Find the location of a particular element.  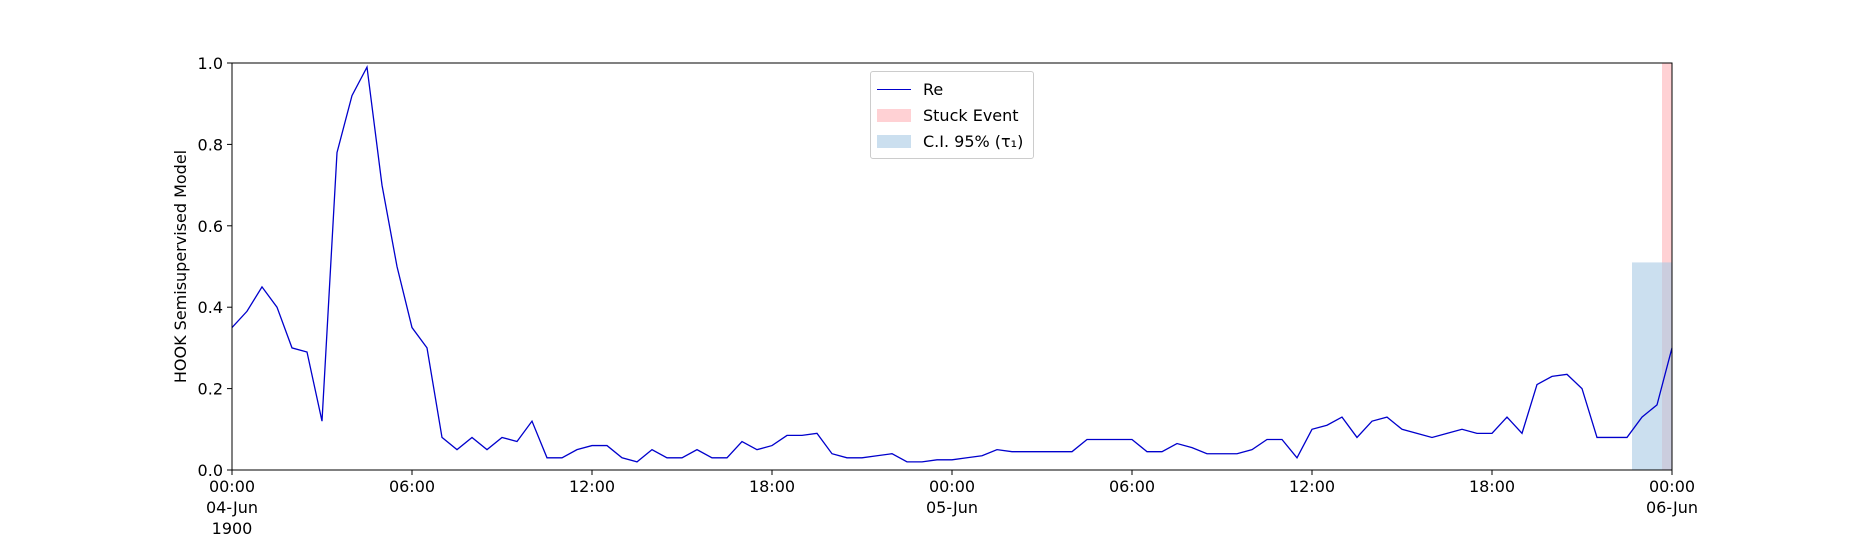

legend-entry: Re is located at coordinates (950, 89).